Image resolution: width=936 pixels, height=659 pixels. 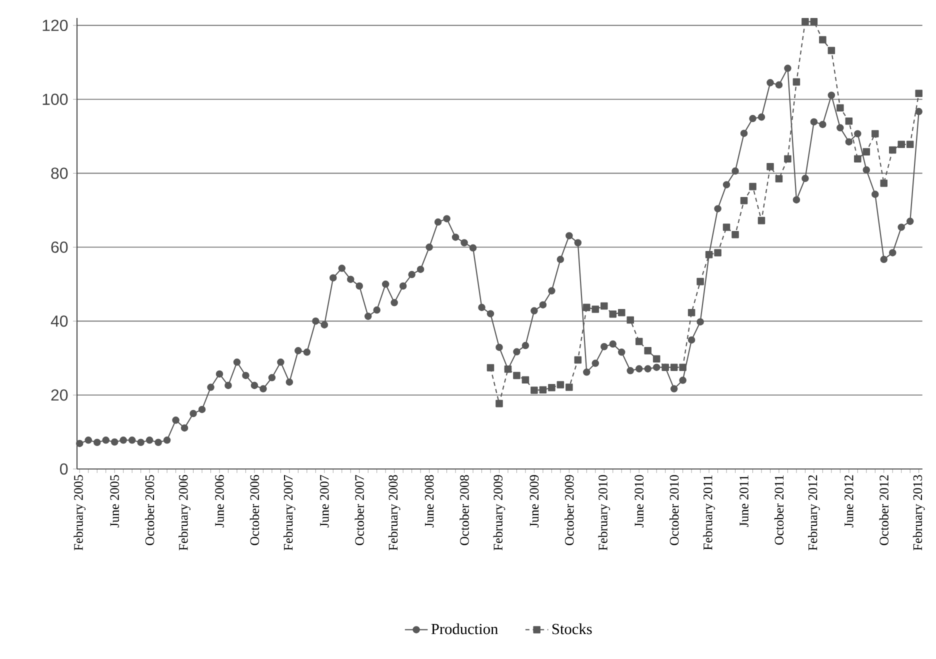 What do you see at coordinates (359, 510) in the screenshot?
I see `x-tick-label: October 2007` at bounding box center [359, 510].